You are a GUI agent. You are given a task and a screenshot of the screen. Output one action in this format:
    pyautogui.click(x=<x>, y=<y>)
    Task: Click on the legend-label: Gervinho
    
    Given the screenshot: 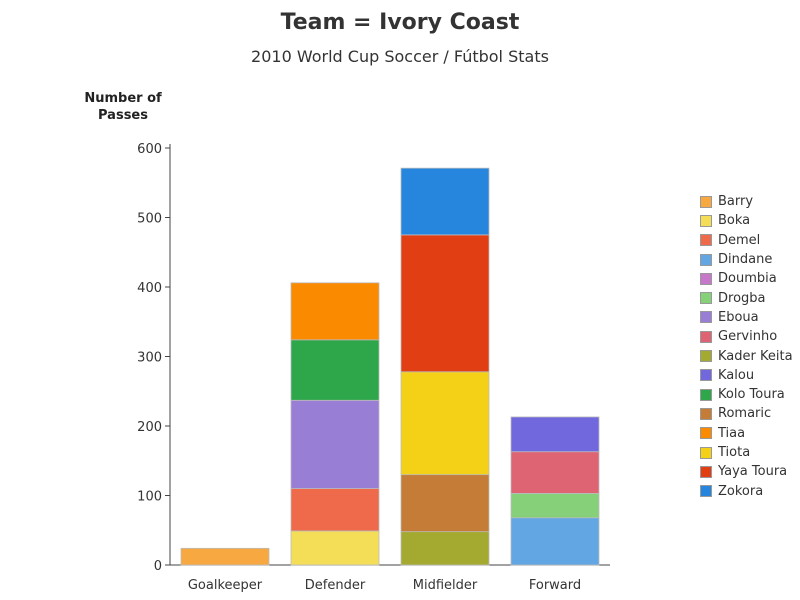 What is the action you would take?
    pyautogui.click(x=748, y=337)
    